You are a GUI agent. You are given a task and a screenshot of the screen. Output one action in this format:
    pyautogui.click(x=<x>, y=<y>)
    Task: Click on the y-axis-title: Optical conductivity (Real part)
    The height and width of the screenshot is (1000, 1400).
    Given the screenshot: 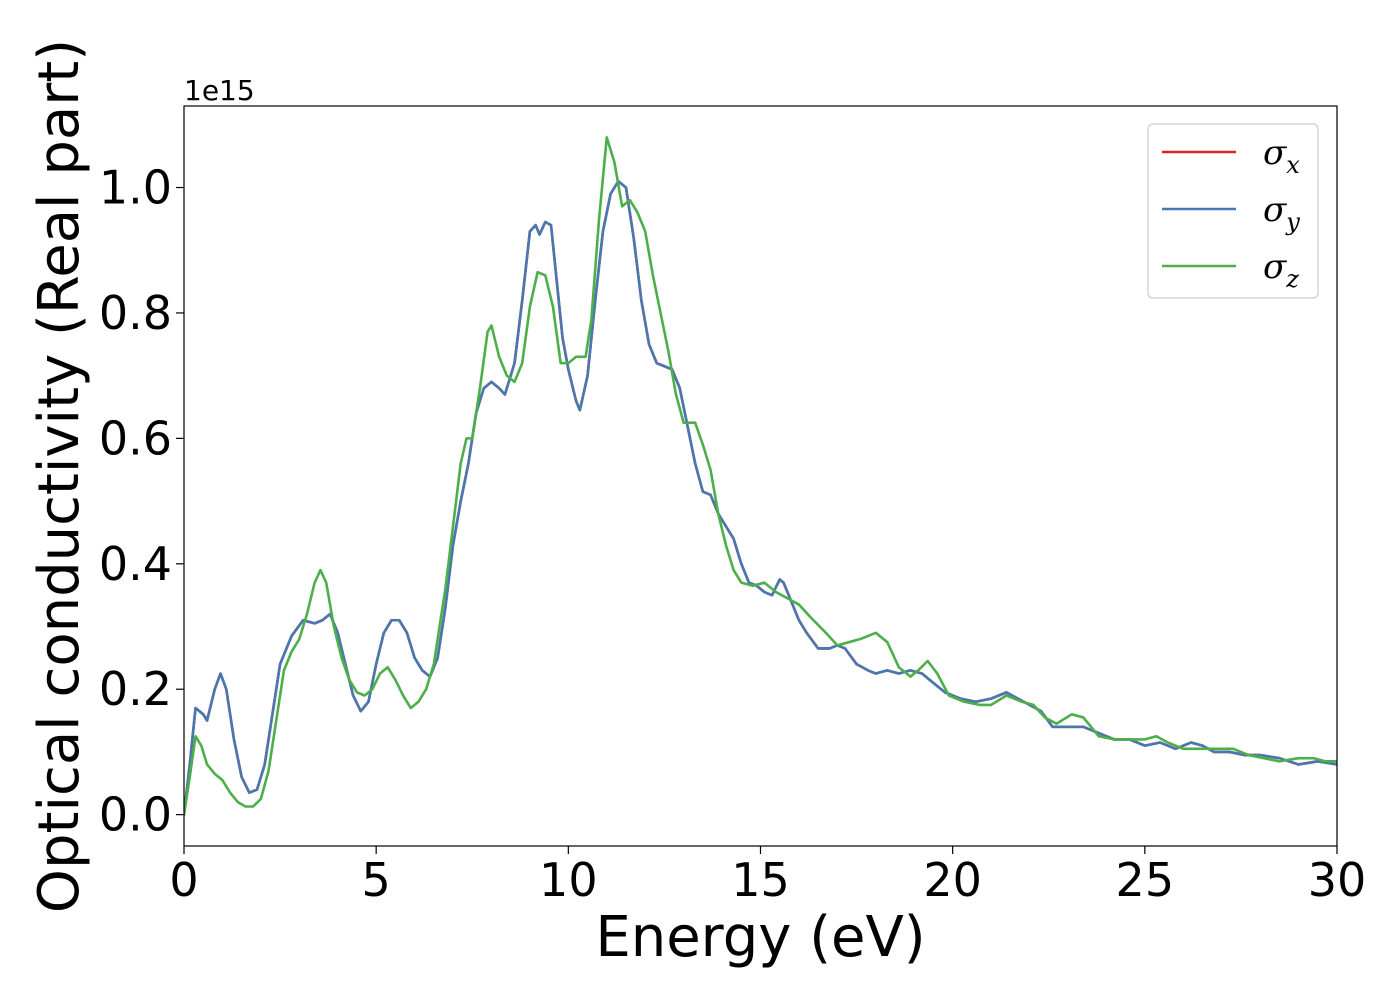 What is the action you would take?
    pyautogui.click(x=59, y=476)
    